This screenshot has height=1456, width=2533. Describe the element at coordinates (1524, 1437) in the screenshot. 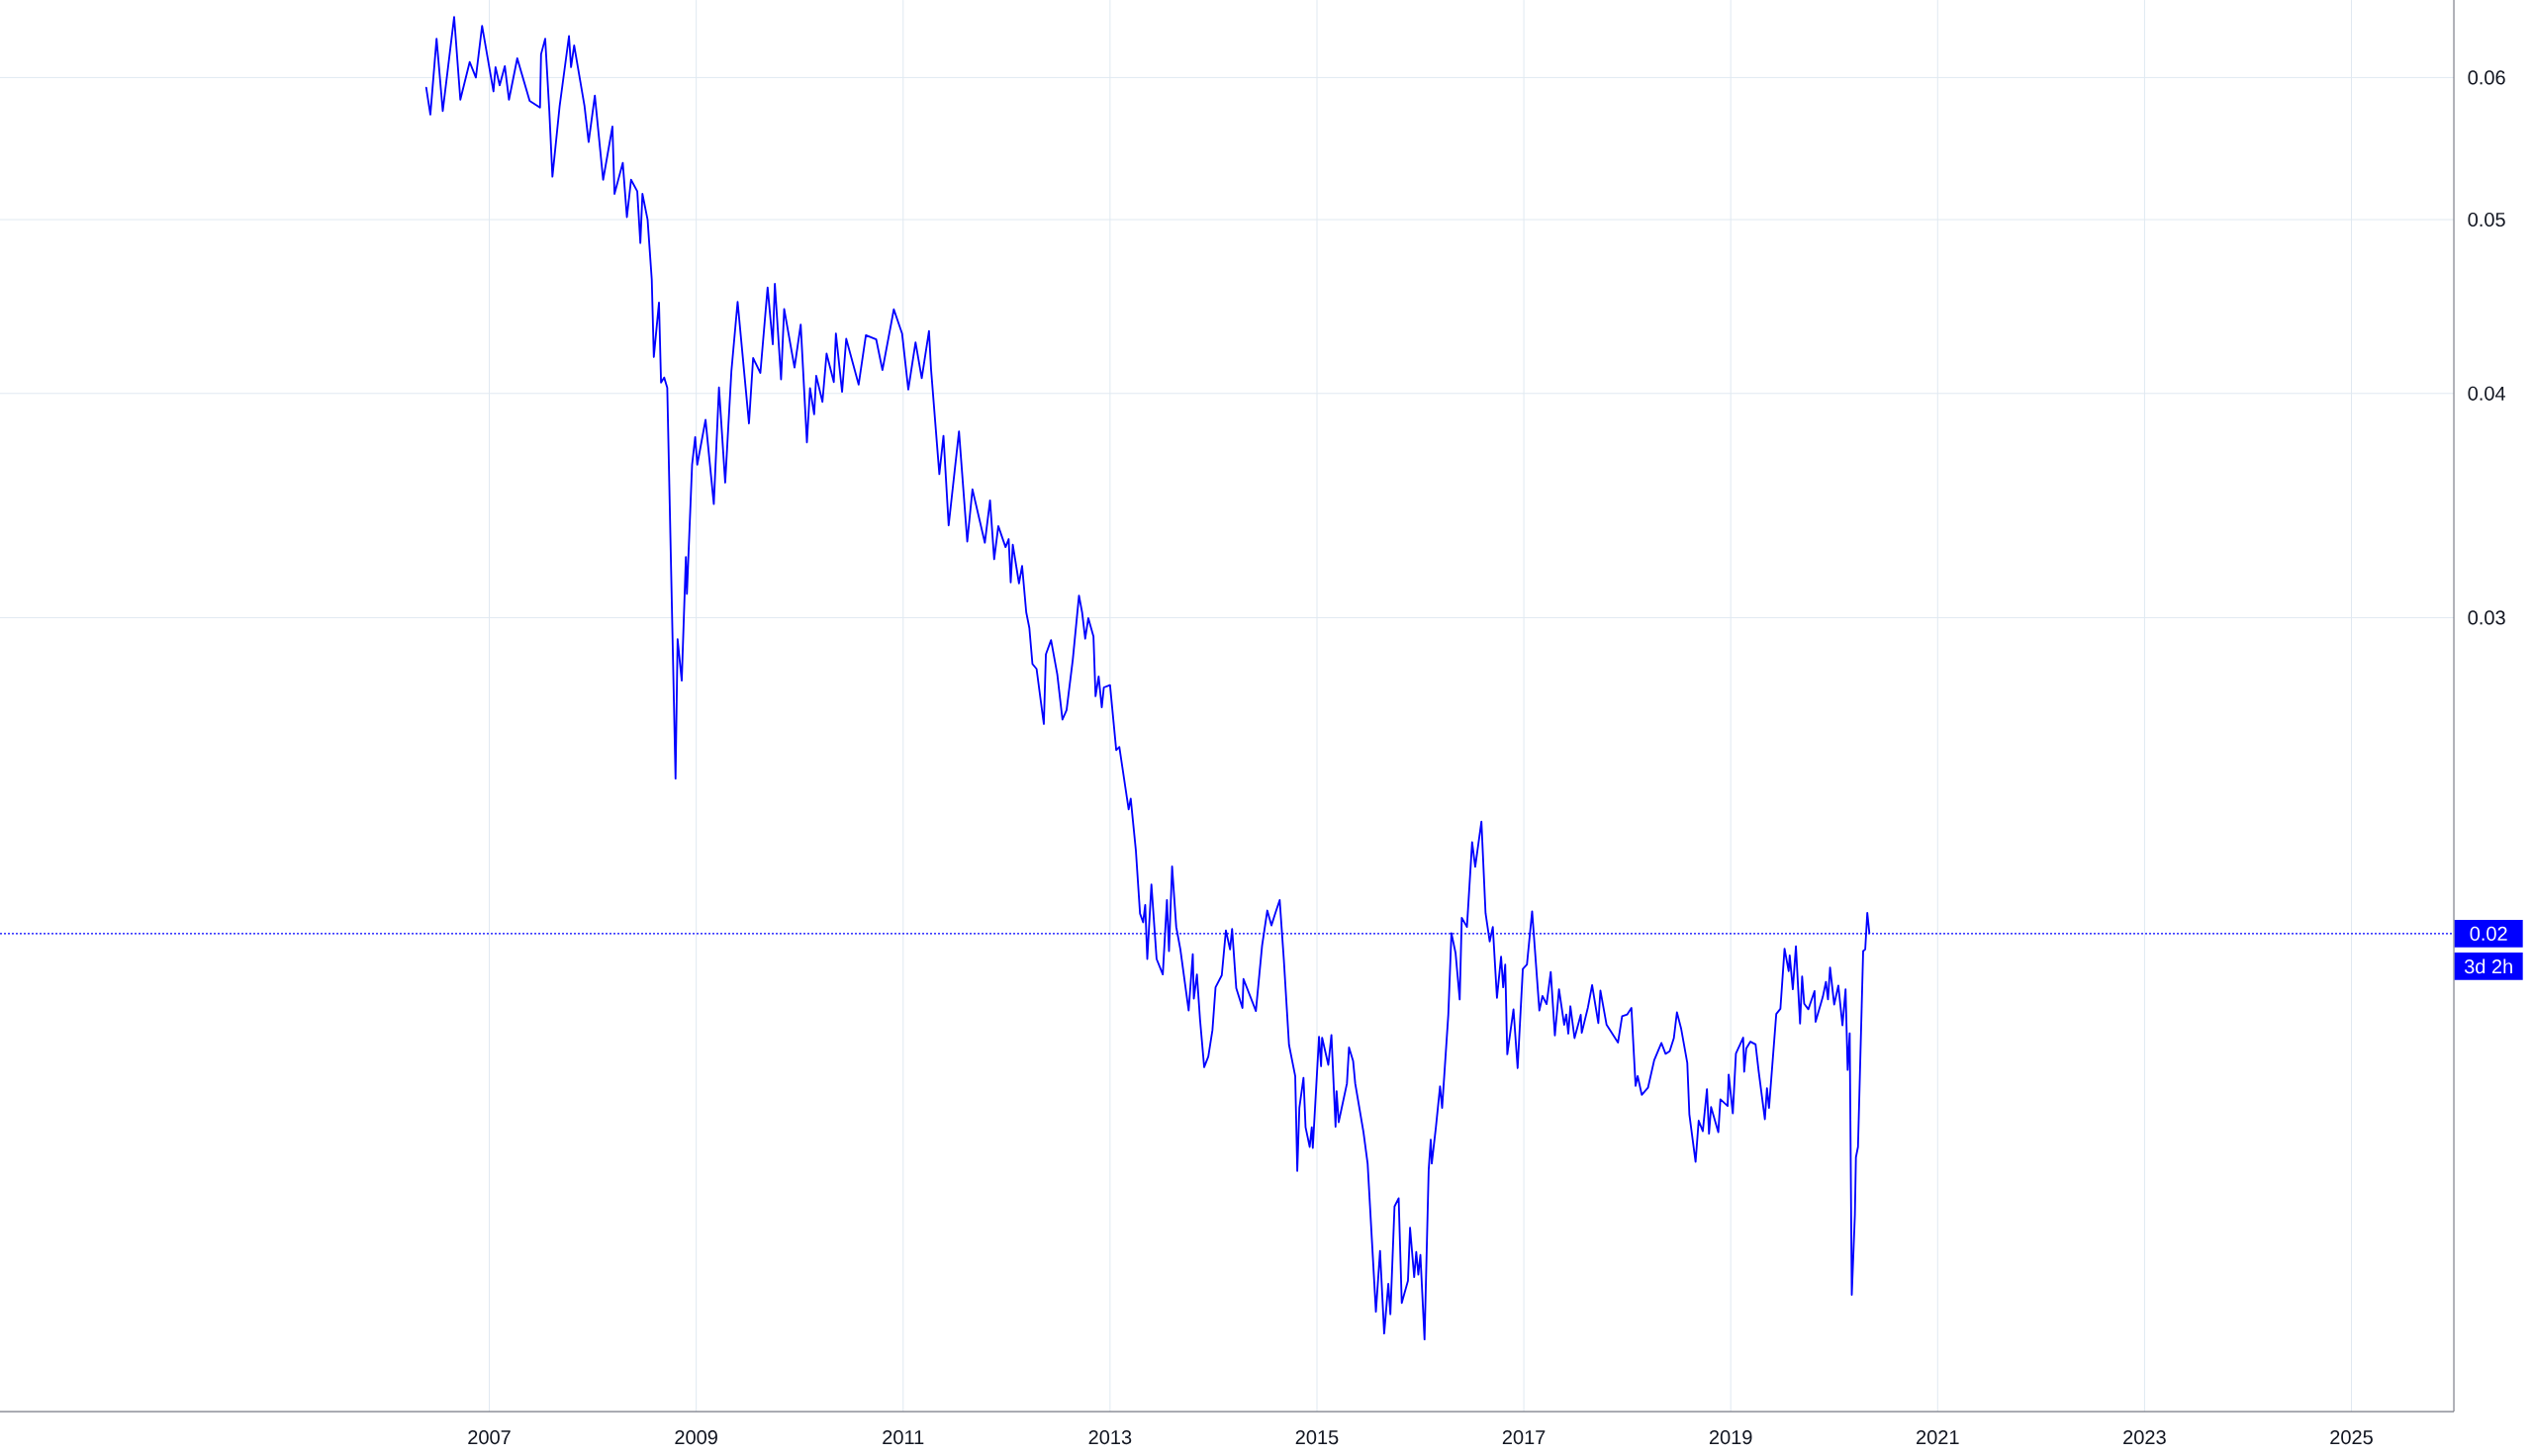

I see `x-tick-label: 2017` at that location.